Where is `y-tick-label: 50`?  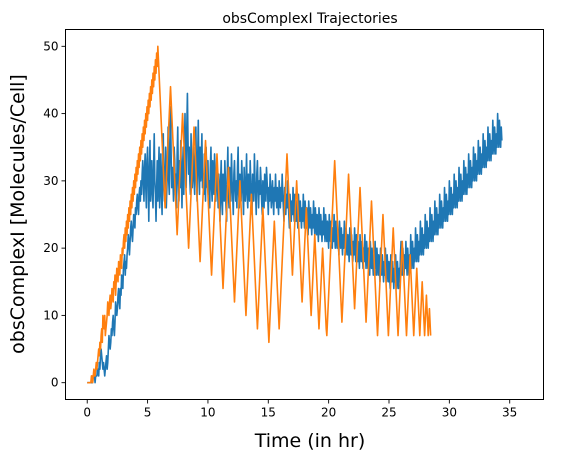 y-tick-label: 50 is located at coordinates (50, 46).